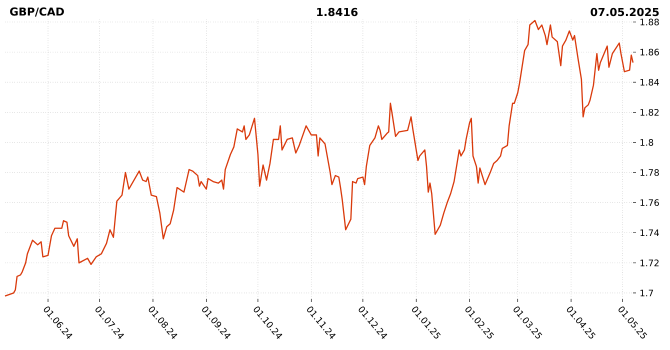 The height and width of the screenshot is (350, 670). What do you see at coordinates (337, 12) in the screenshot?
I see `text: 1.8416` at bounding box center [337, 12].